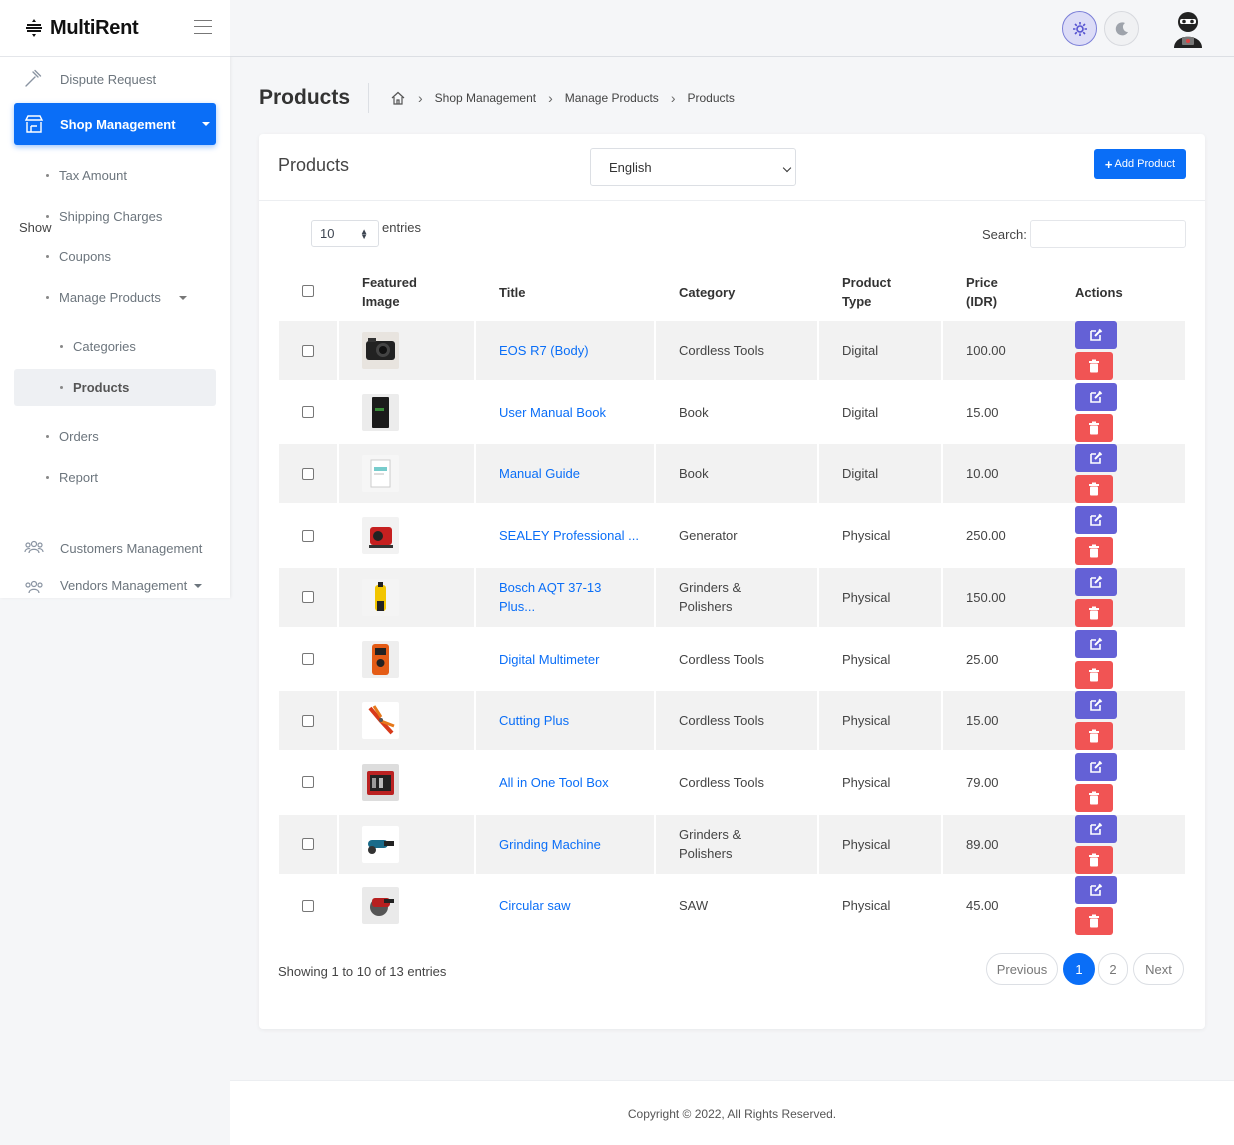 The width and height of the screenshot is (1234, 1145). What do you see at coordinates (101, 585) in the screenshot?
I see `sidebar-item-vendors-management: Vendors Management` at bounding box center [101, 585].